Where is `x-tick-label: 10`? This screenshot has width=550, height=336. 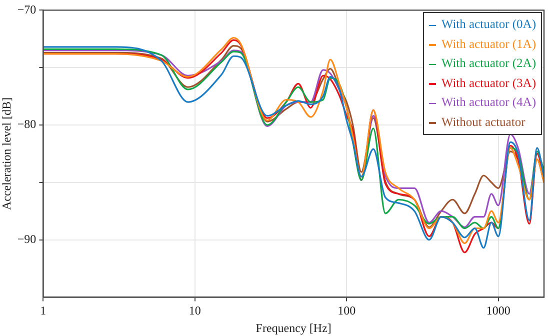
x-tick-label: 10 is located at coordinates (194, 311).